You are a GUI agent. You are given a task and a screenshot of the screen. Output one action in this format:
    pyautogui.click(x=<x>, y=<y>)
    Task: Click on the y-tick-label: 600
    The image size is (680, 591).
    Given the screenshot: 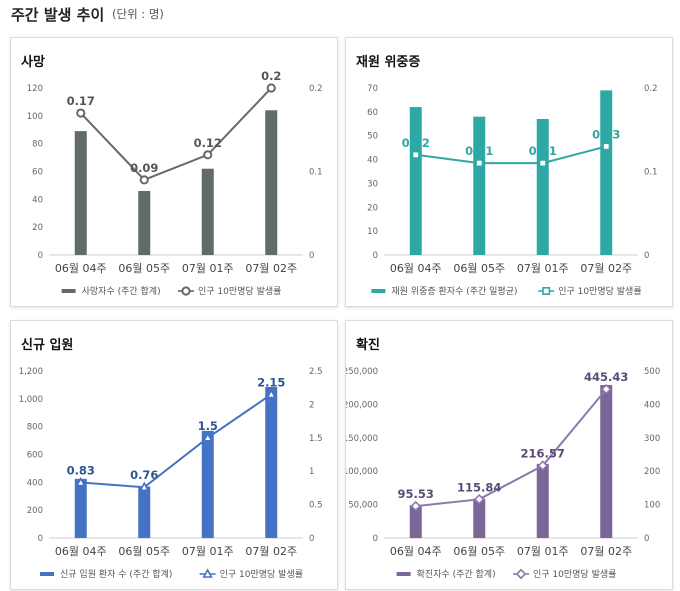 What is the action you would take?
    pyautogui.click(x=35, y=456)
    